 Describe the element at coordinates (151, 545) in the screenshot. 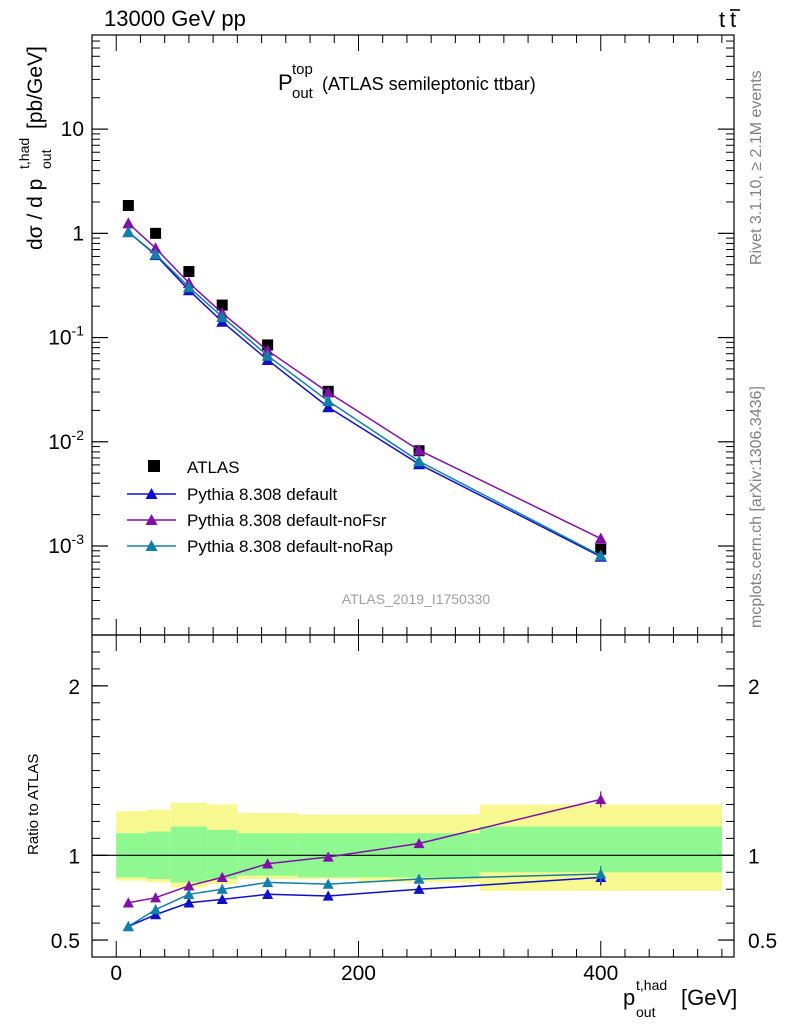

I see `legend-marker-norap` at that location.